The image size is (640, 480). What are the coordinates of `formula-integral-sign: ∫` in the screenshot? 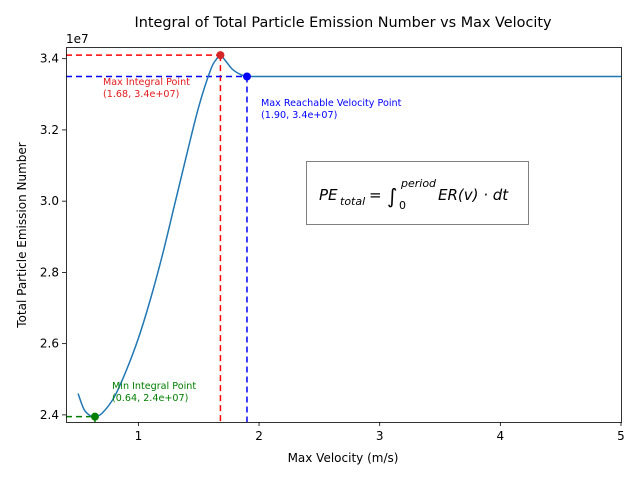 It's located at (392, 196).